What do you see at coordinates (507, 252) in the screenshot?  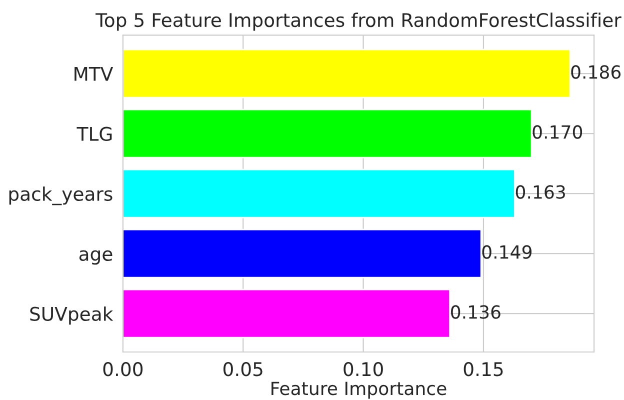 I see `data-label: 0.149` at bounding box center [507, 252].